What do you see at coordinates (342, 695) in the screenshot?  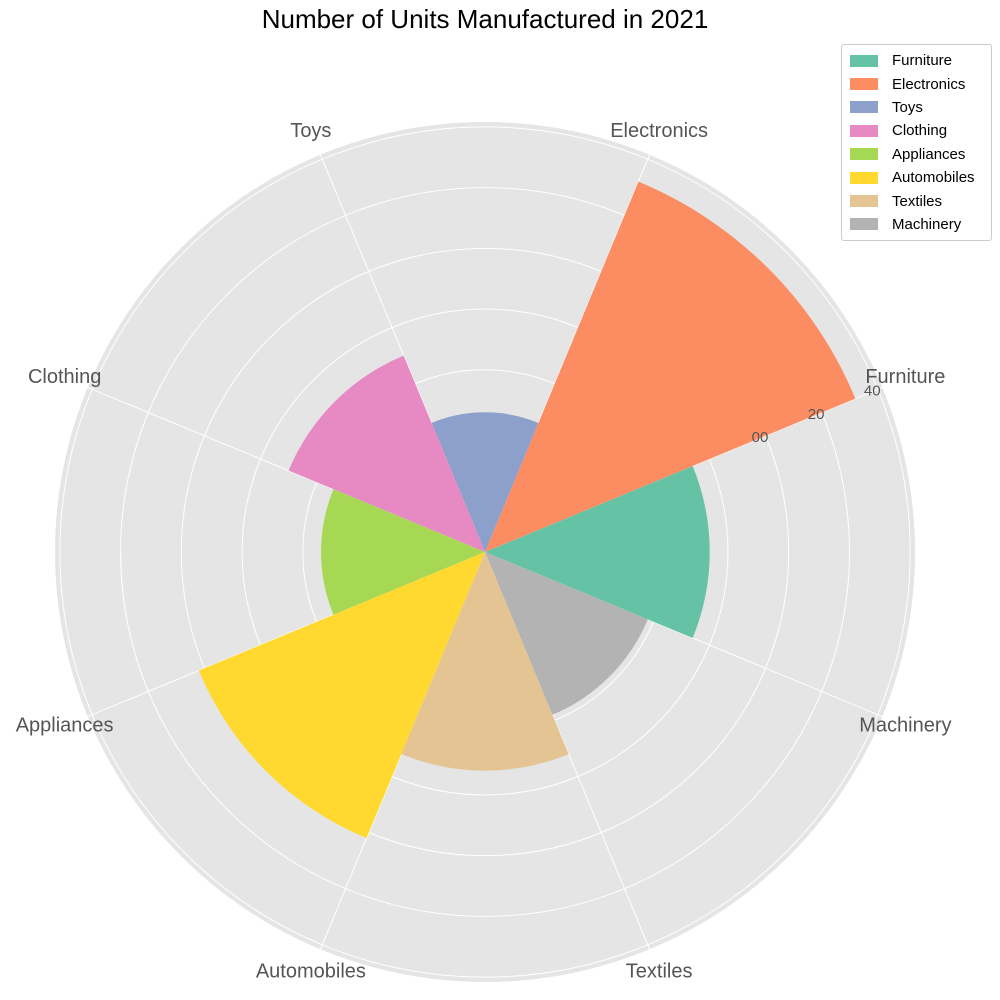 I see `bar-automobiles` at bounding box center [342, 695].